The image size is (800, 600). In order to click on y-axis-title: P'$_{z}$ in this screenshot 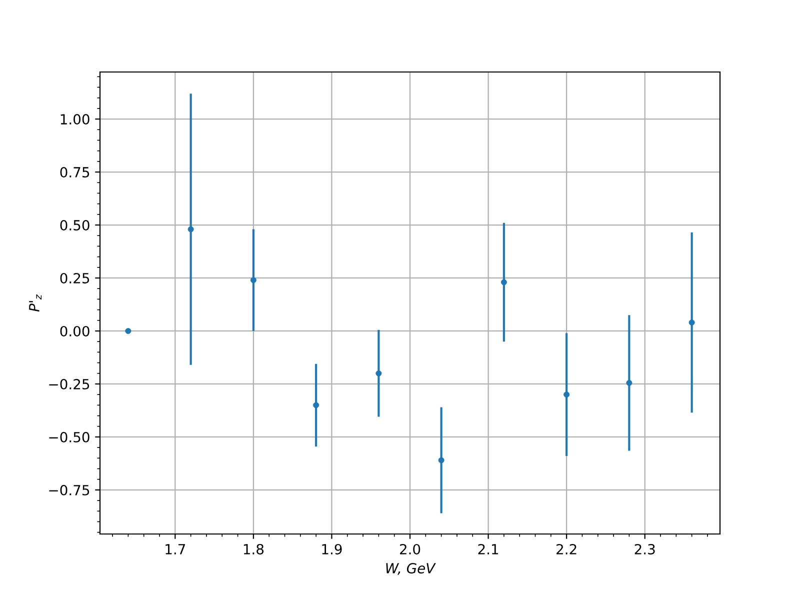, I will do `click(35, 303)`.